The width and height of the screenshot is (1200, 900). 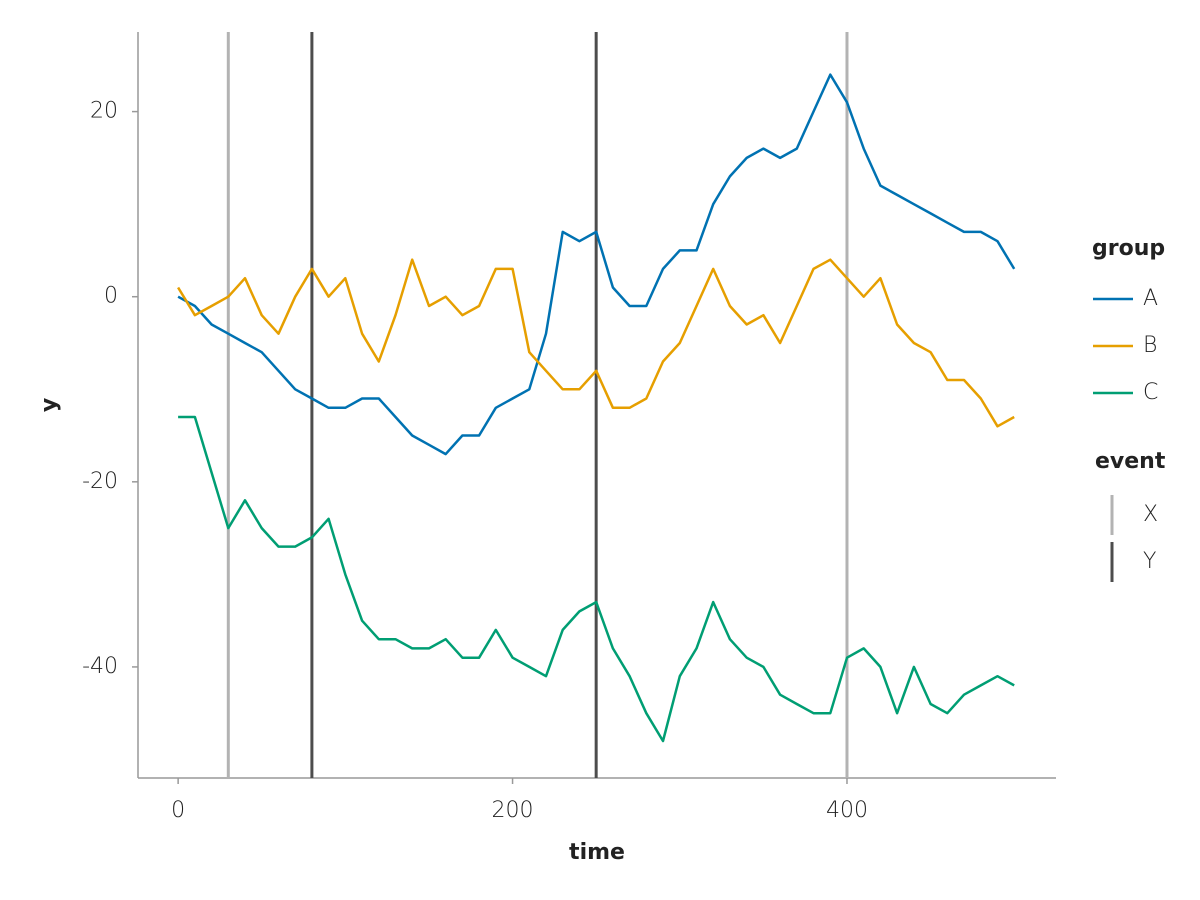 What do you see at coordinates (597, 852) in the screenshot?
I see `x-axis-label: time` at bounding box center [597, 852].